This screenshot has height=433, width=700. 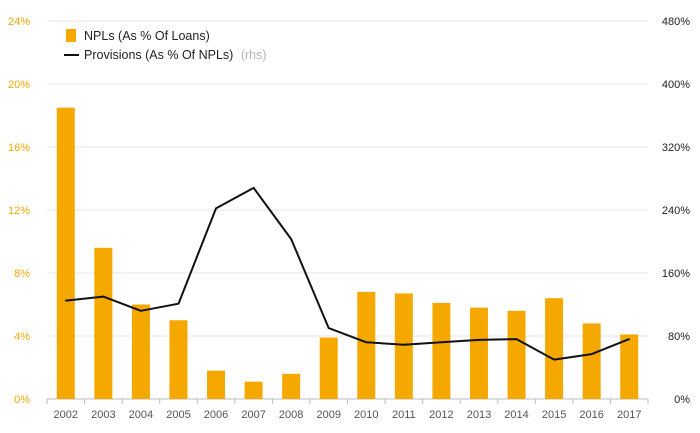 I want to click on x-tick-label: 2013, so click(x=479, y=415).